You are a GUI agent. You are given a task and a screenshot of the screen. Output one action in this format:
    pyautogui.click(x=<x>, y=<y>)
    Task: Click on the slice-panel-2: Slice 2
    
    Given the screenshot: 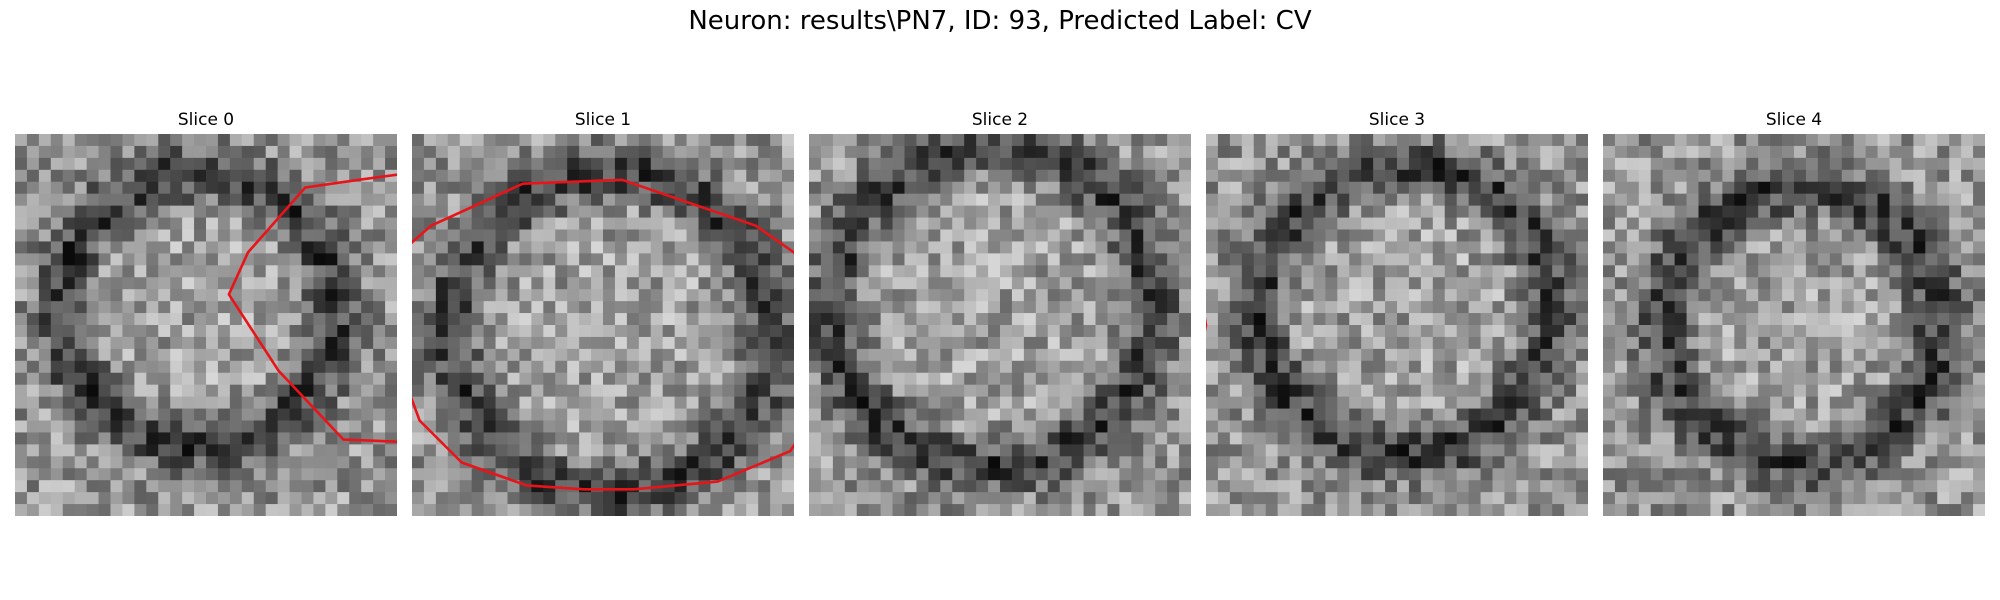 What is the action you would take?
    pyautogui.click(x=1000, y=311)
    